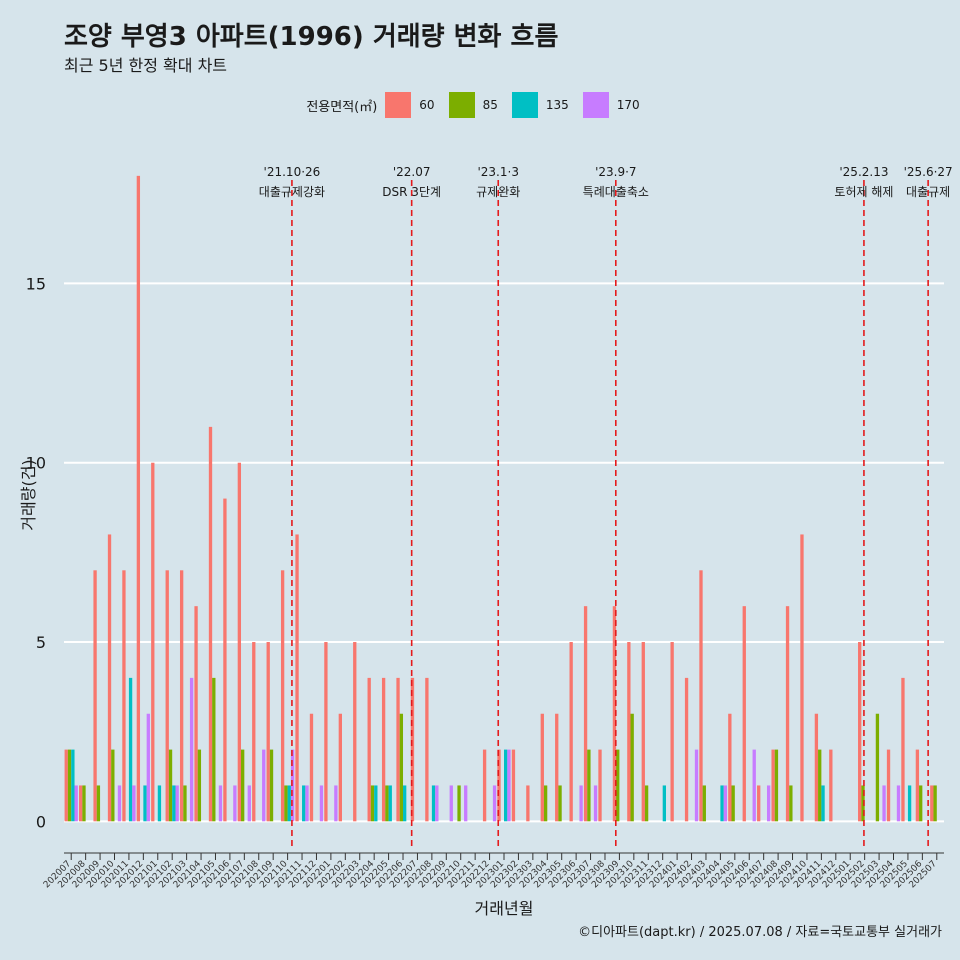 The height and width of the screenshot is (960, 960). What do you see at coordinates (928, 172) in the screenshot?
I see `event-date-5: '25.6·27` at bounding box center [928, 172].